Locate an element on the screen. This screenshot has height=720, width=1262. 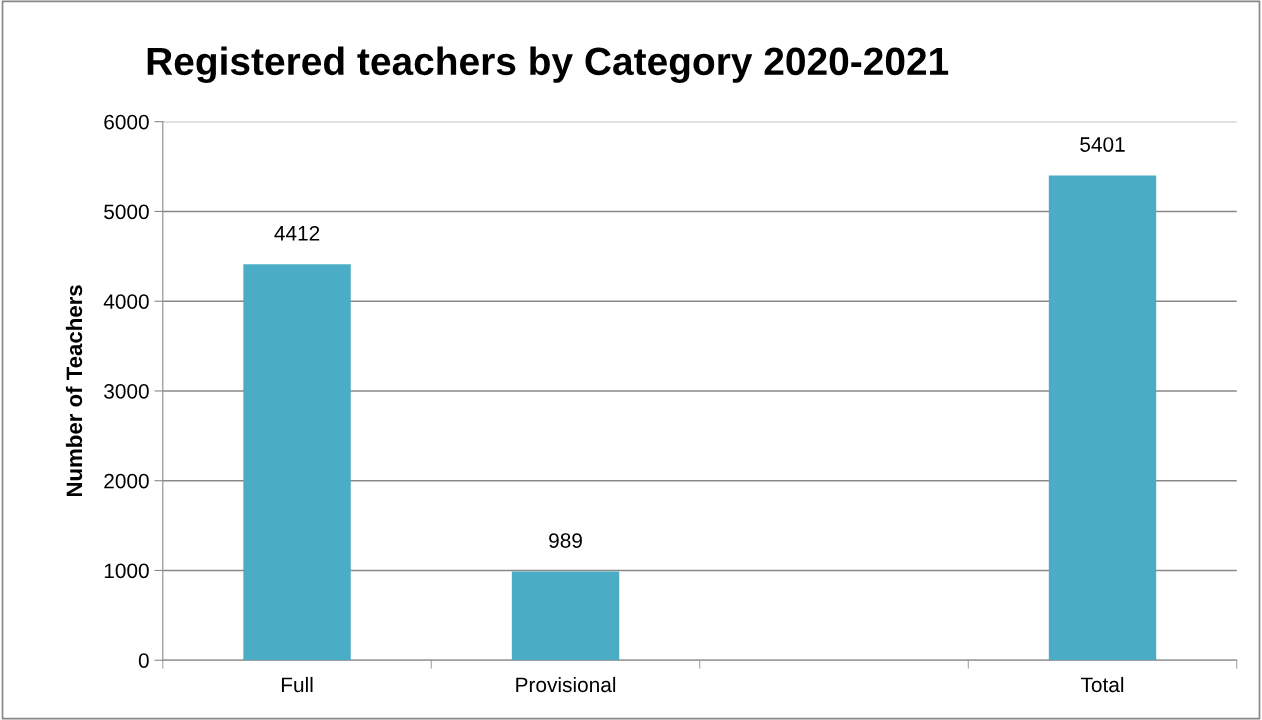
data-label: 5401 is located at coordinates (1102, 144).